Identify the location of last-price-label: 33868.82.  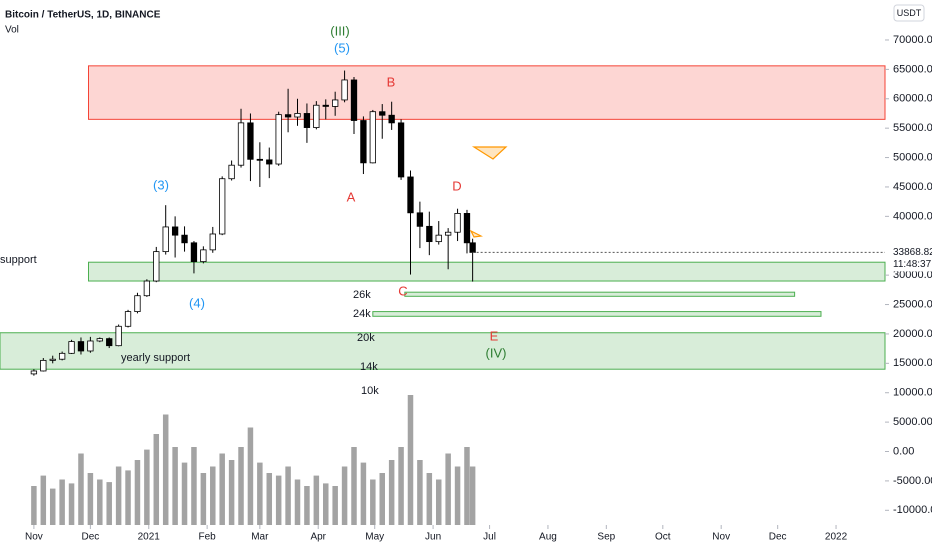
(912, 252).